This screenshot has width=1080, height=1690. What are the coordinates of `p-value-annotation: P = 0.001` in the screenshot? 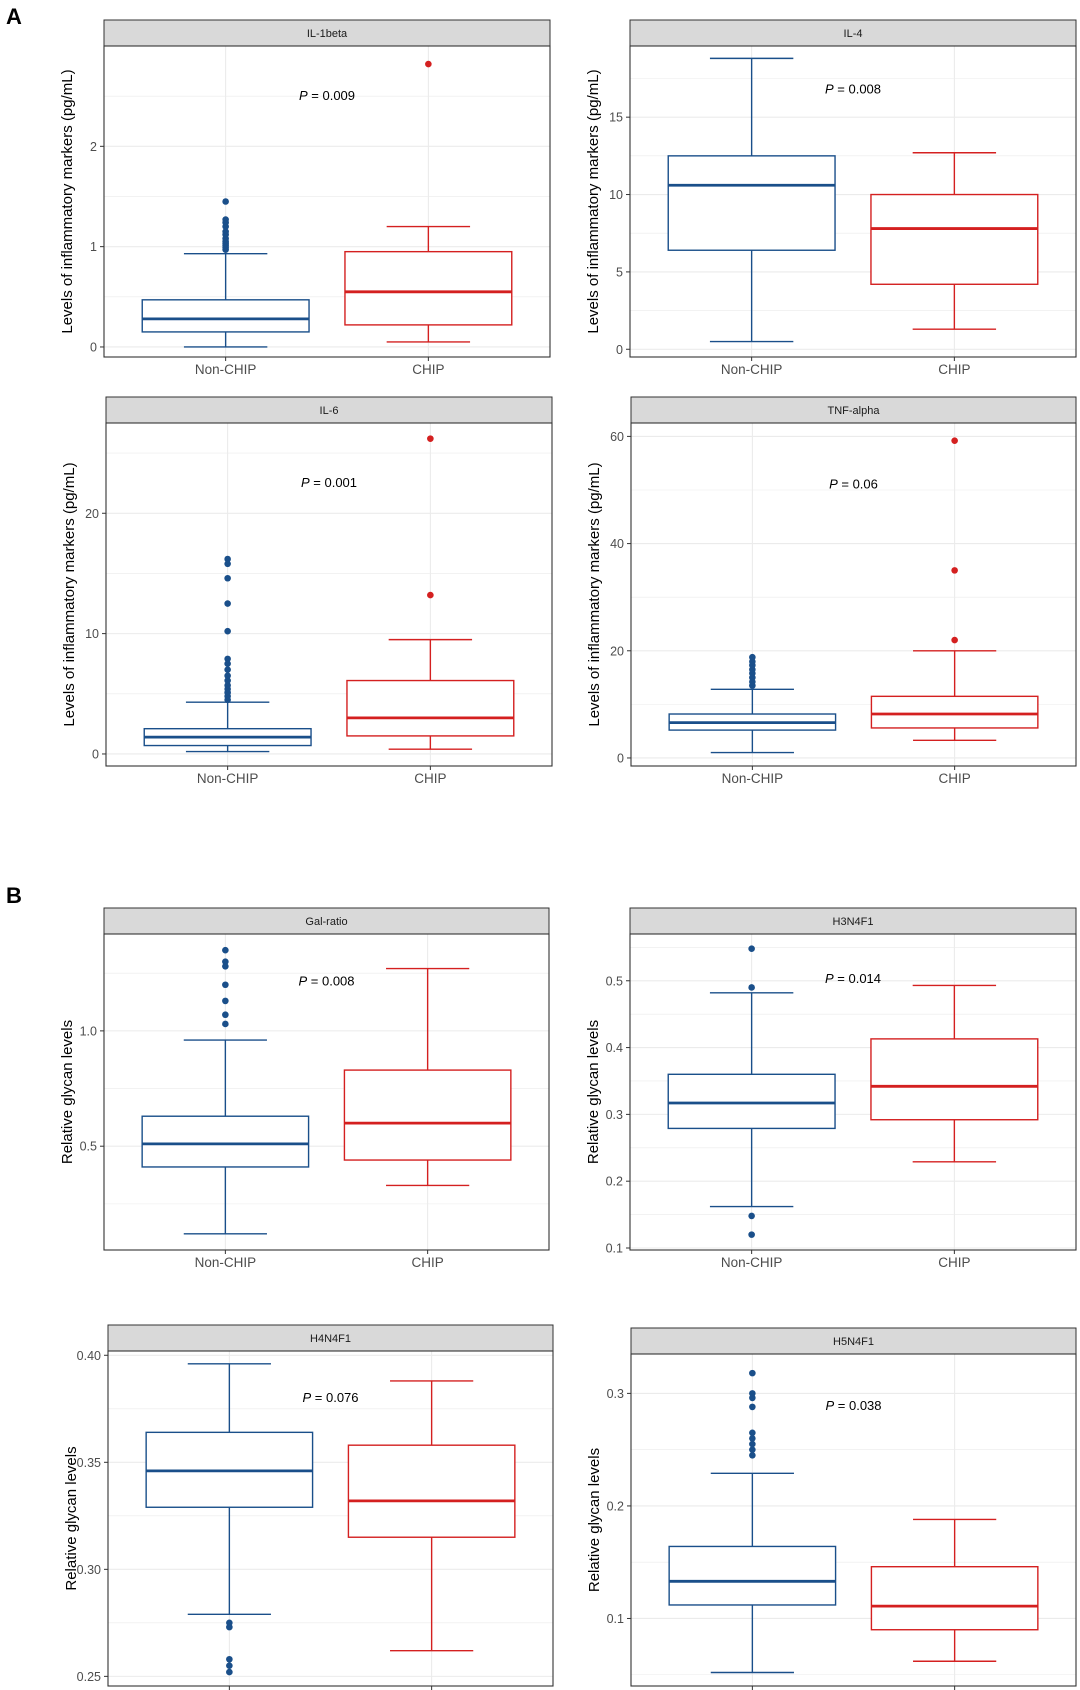 It's located at (329, 482).